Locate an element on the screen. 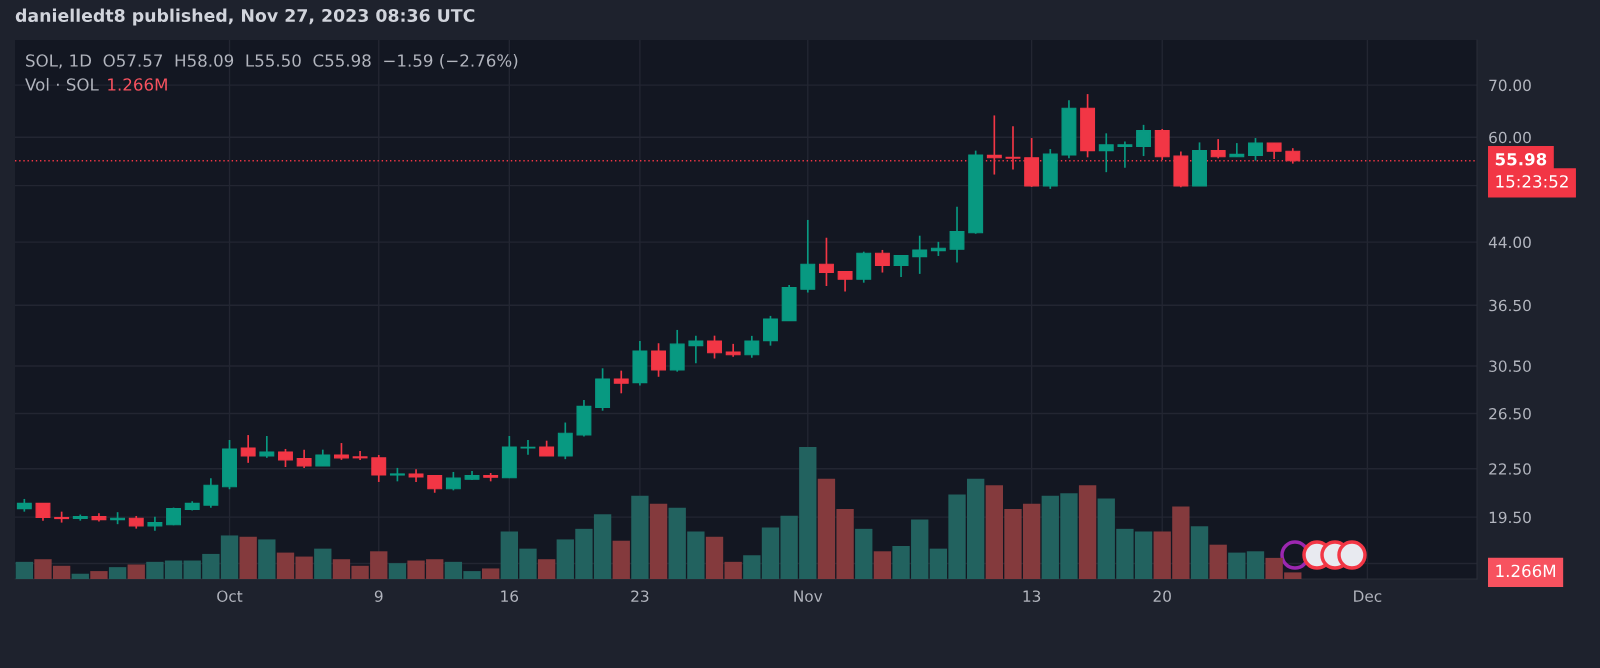 This screenshot has height=668, width=1600. y-tick-label: 70.00 is located at coordinates (1510, 85).